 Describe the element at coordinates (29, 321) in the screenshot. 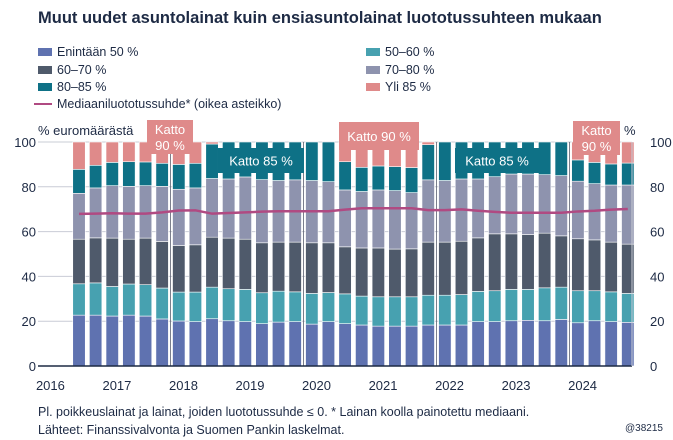

I see `left-tick-label: 20` at that location.